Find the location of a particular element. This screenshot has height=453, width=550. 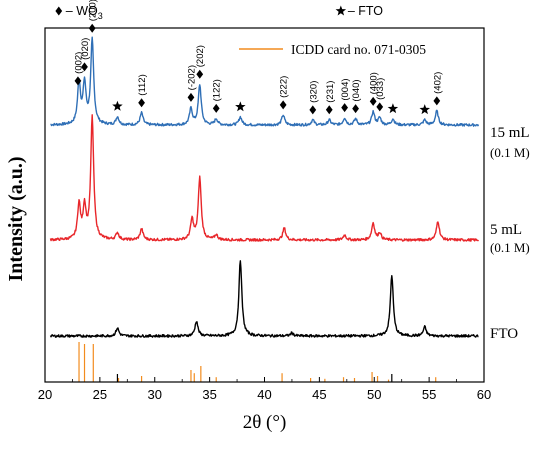

x-tick-label: 20 is located at coordinates (45, 394).